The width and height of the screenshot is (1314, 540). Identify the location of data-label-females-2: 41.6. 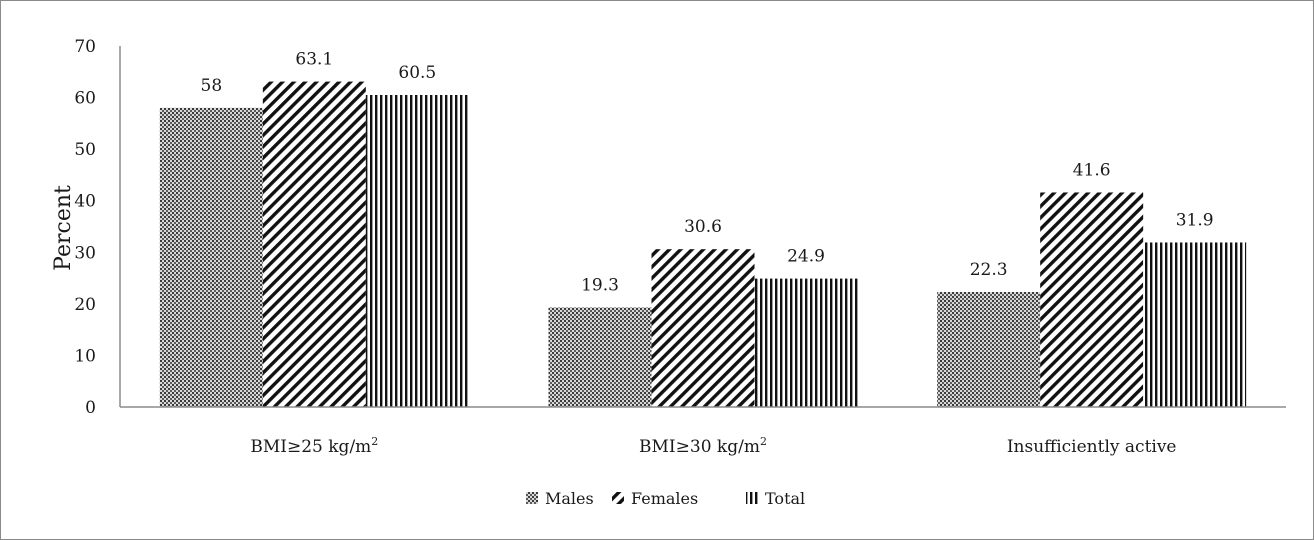
(1092, 170).